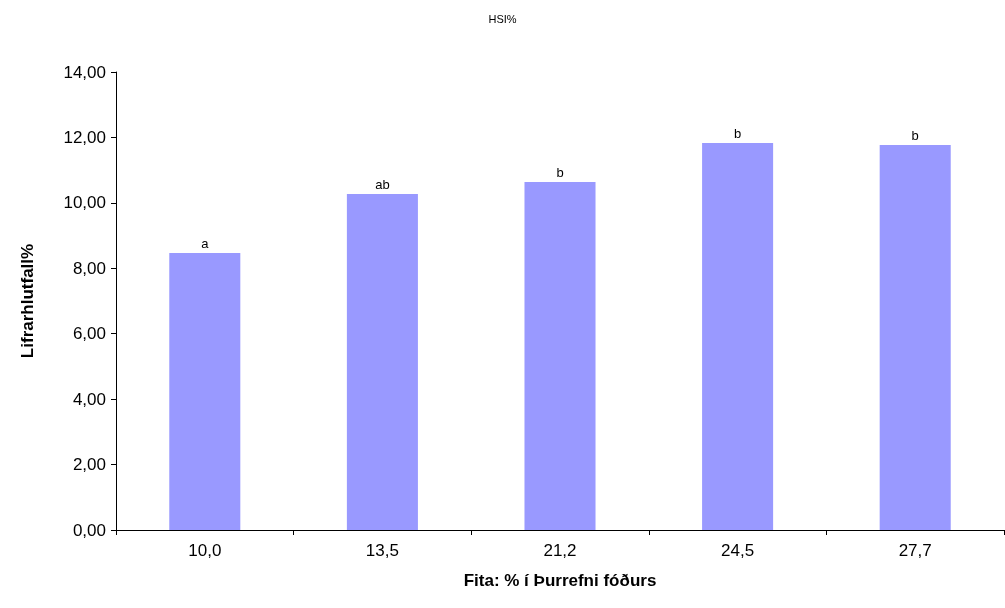 The height and width of the screenshot is (608, 1005). What do you see at coordinates (560, 580) in the screenshot?
I see `x-axis-title: Fita: % í Þurrefni fóðurs` at bounding box center [560, 580].